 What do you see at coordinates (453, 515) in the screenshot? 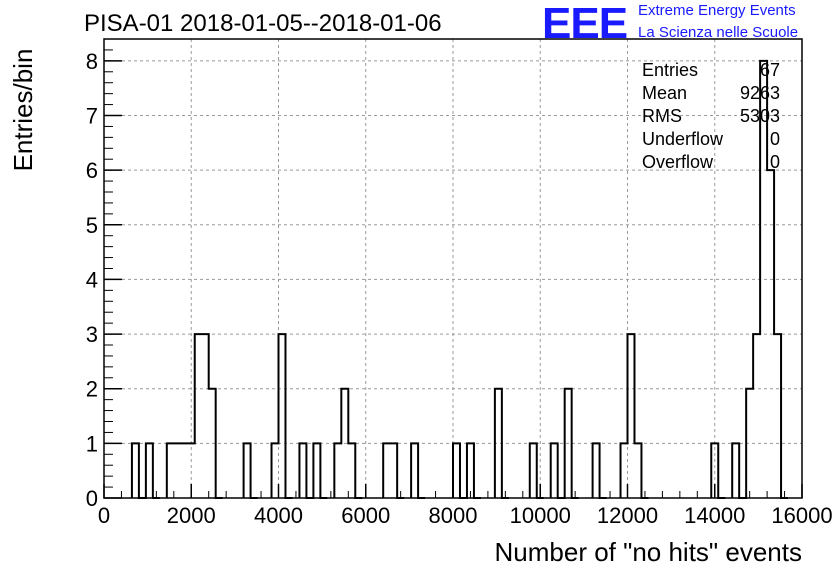
I see `x-tick-label: 8000` at bounding box center [453, 515].